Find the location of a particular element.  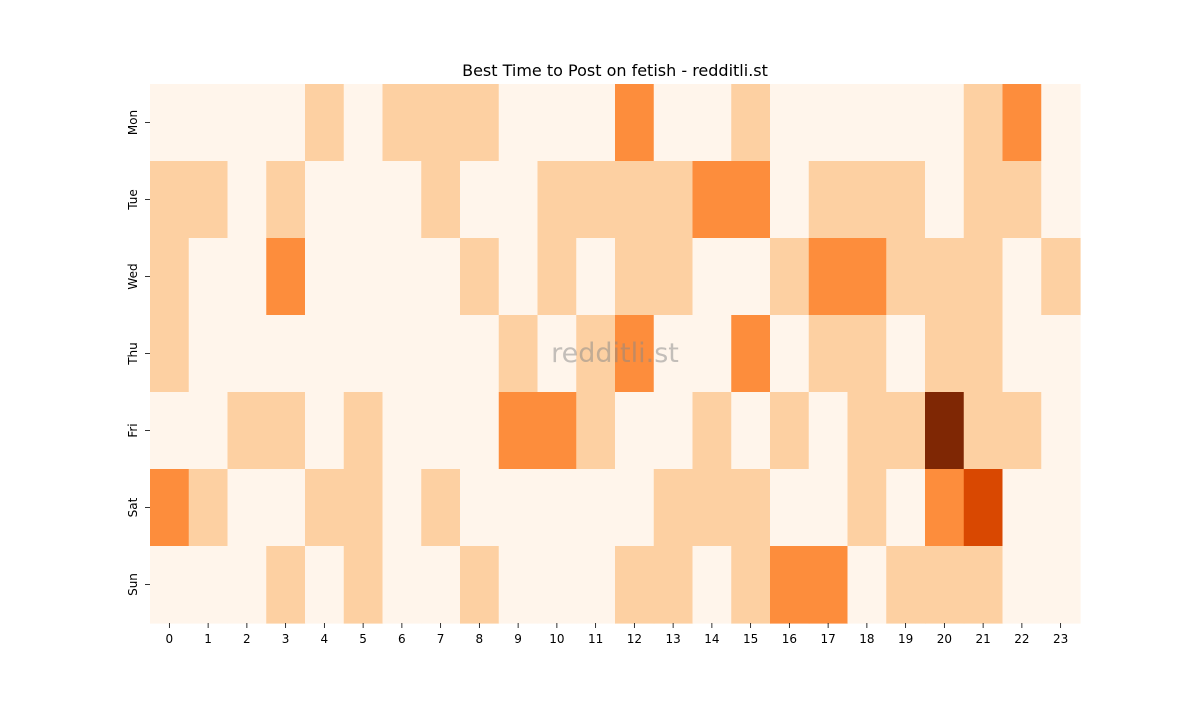

x-tick-label: 19 is located at coordinates (905, 639).